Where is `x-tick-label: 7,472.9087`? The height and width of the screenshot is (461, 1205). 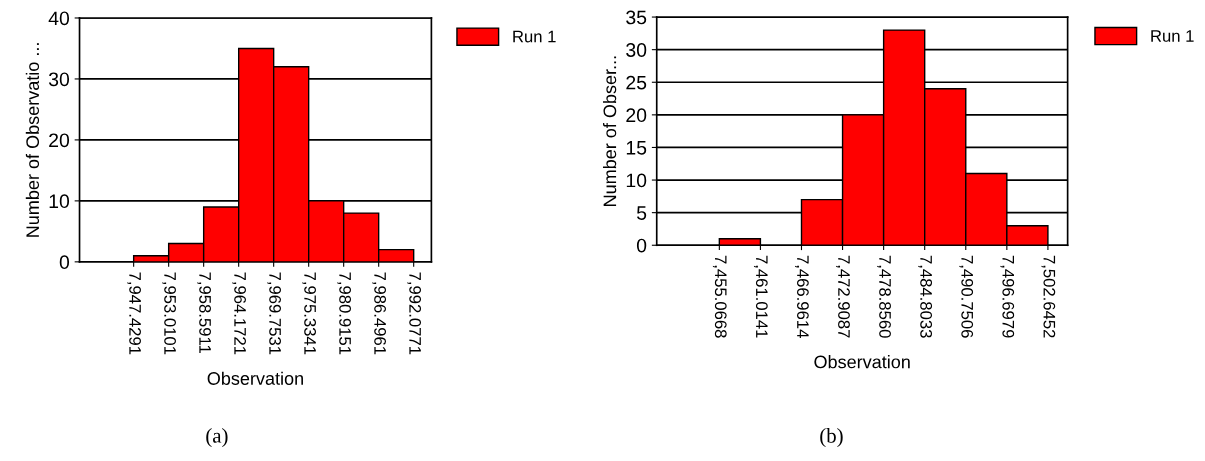
x-tick-label: 7,472.9087 is located at coordinates (843, 296).